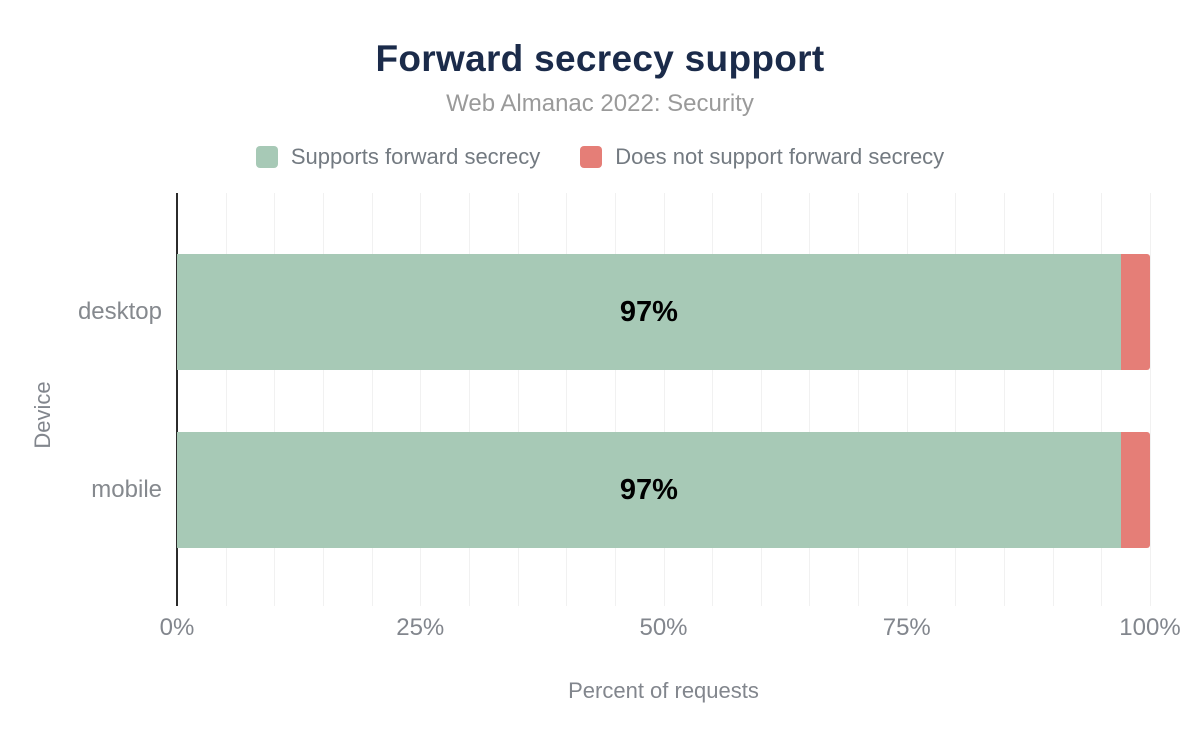 The height and width of the screenshot is (742, 1200). I want to click on chart-subtitle: Web Almanac 2022: Security, so click(600, 103).